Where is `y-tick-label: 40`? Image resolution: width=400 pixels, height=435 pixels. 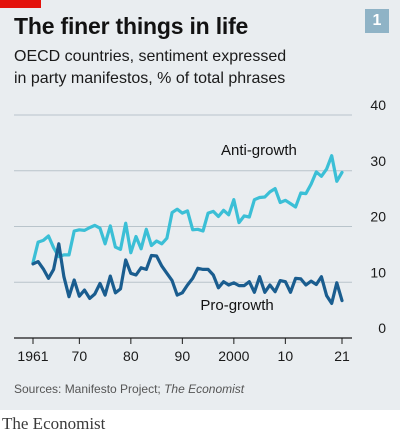 y-tick-label: 40 is located at coordinates (378, 105).